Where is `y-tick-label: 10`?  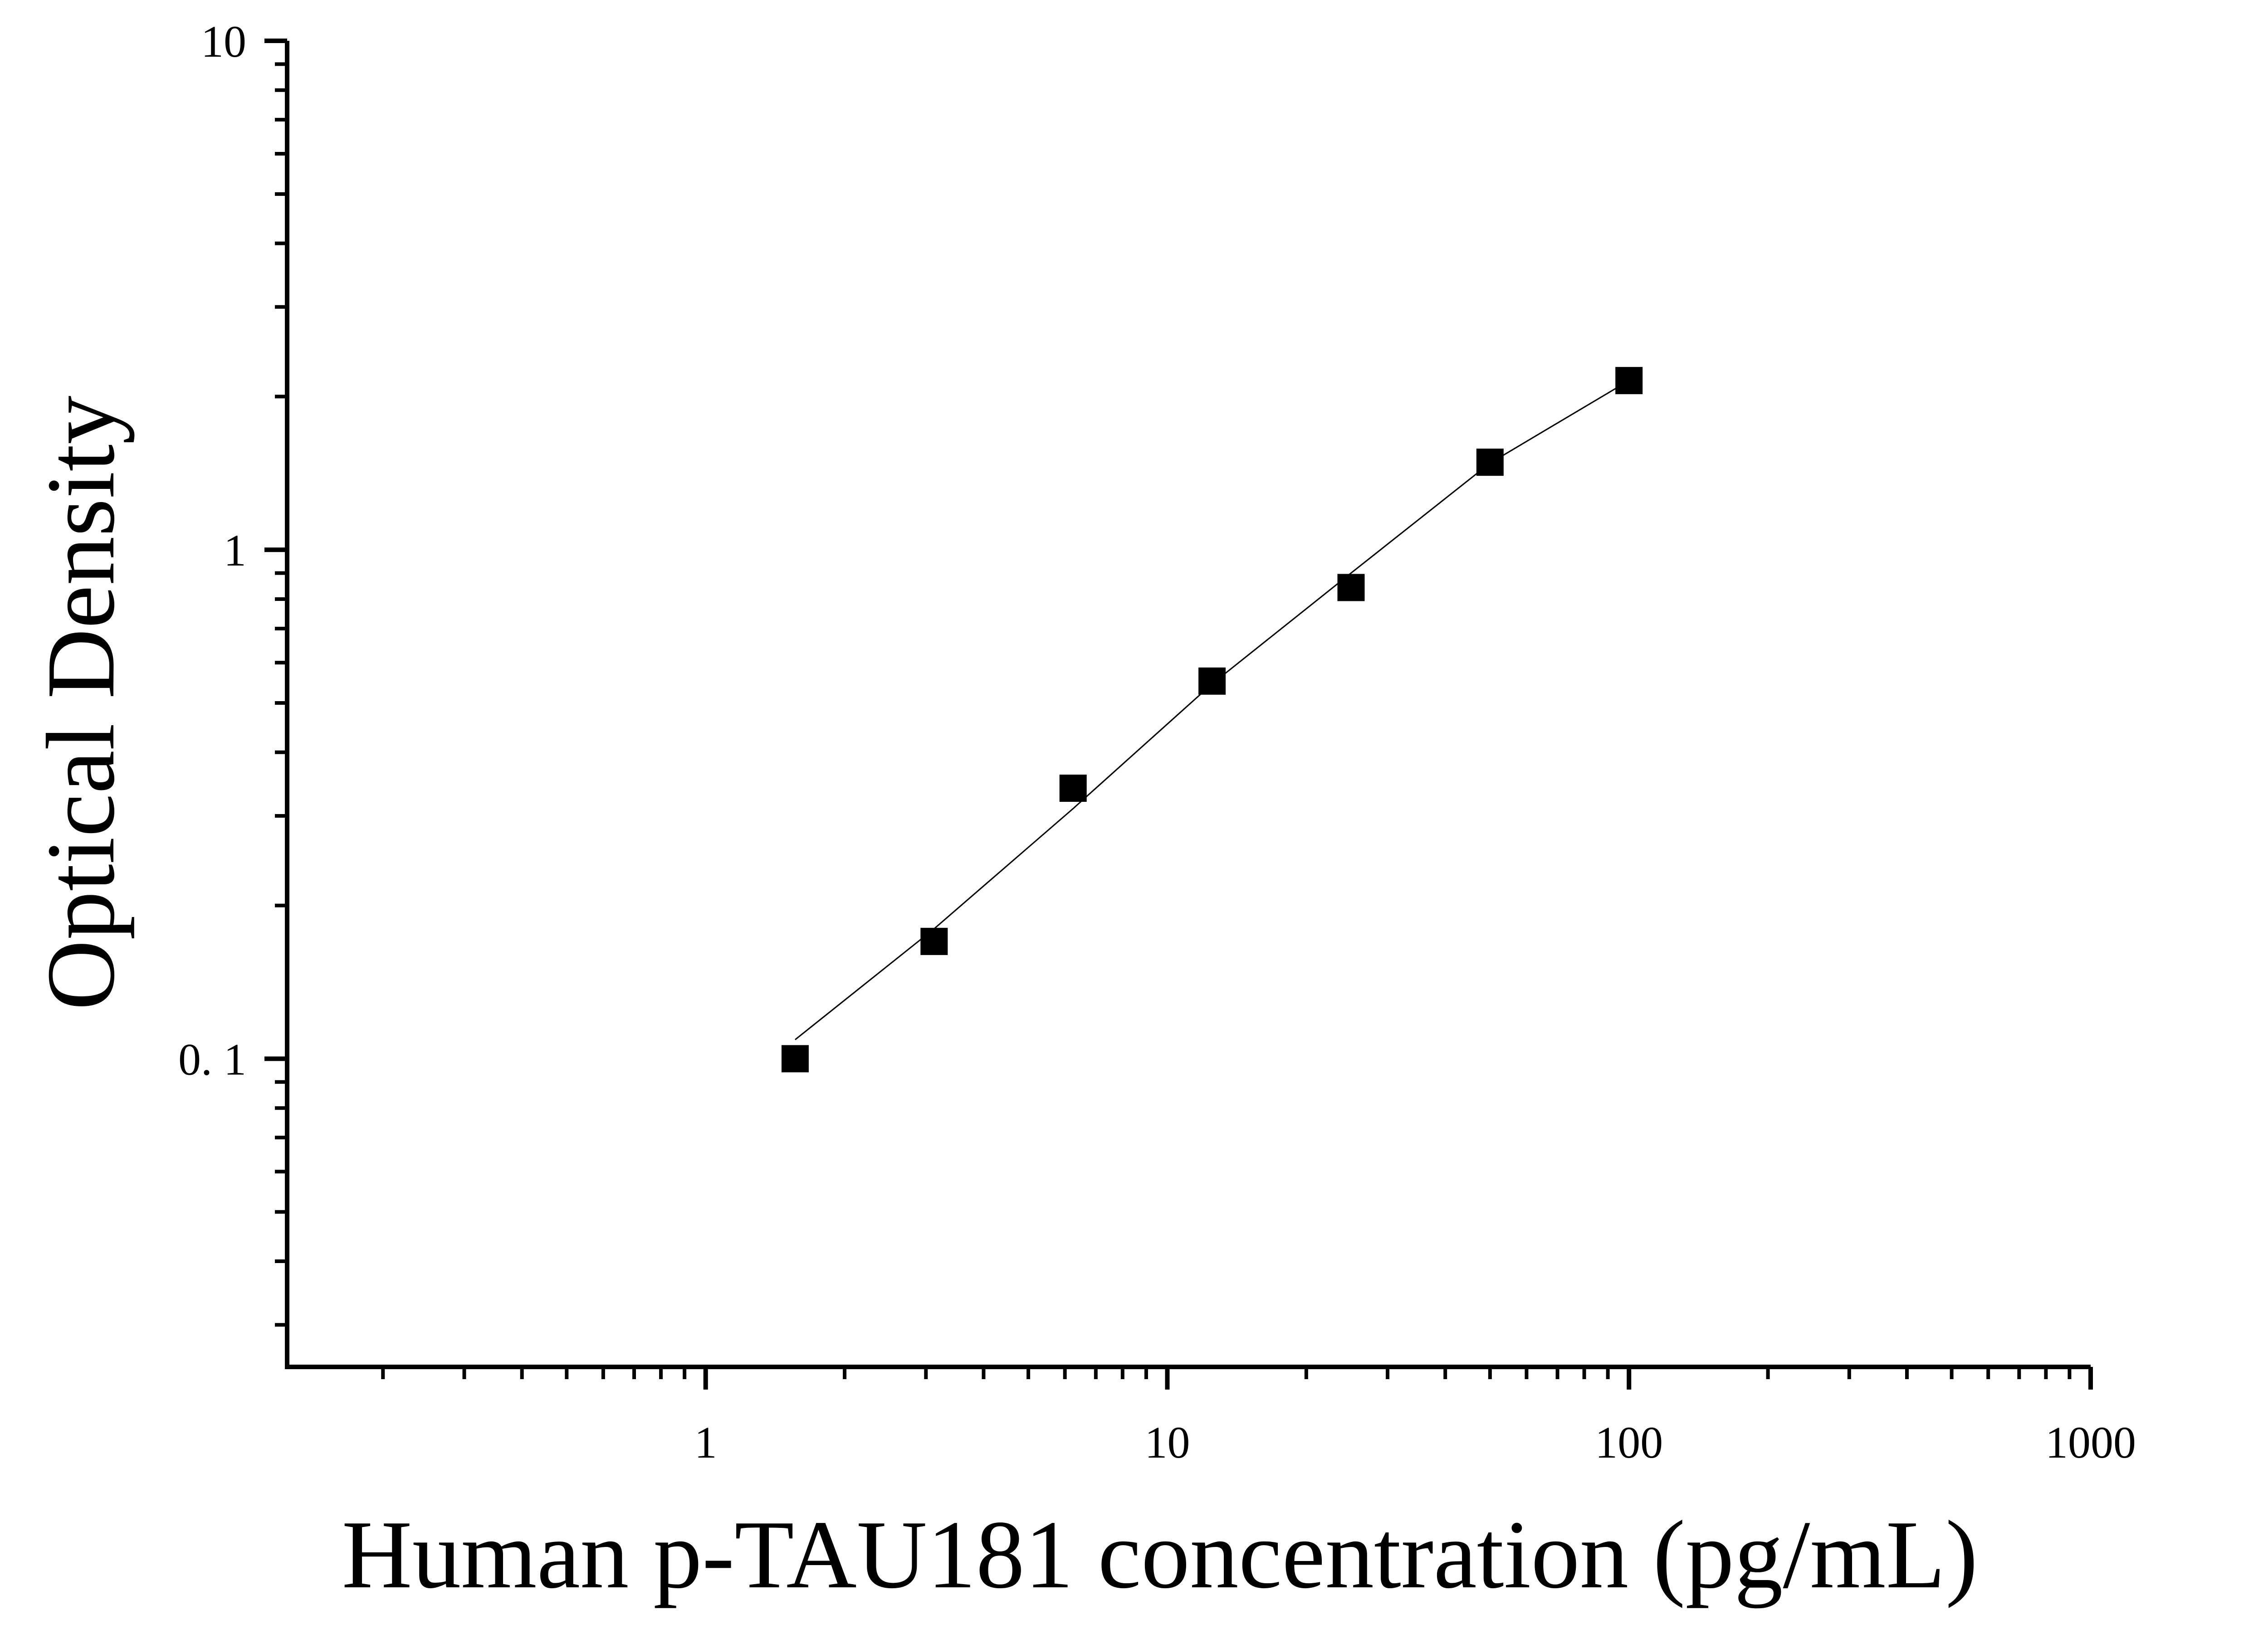
y-tick-label: 10 is located at coordinates (223, 41).